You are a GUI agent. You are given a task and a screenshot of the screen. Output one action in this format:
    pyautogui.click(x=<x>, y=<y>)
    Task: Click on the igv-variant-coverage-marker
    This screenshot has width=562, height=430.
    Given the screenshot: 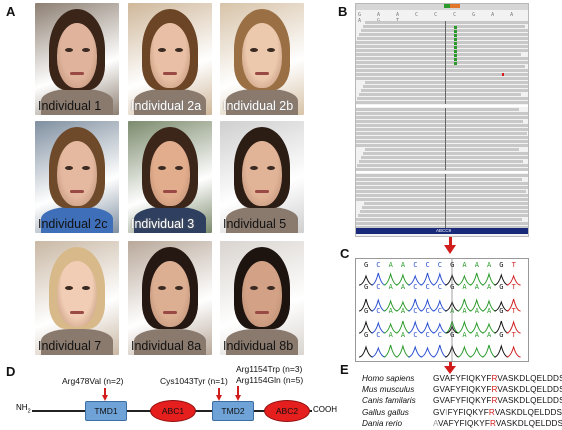 What is the action you would take?
    pyautogui.click(x=452, y=6)
    